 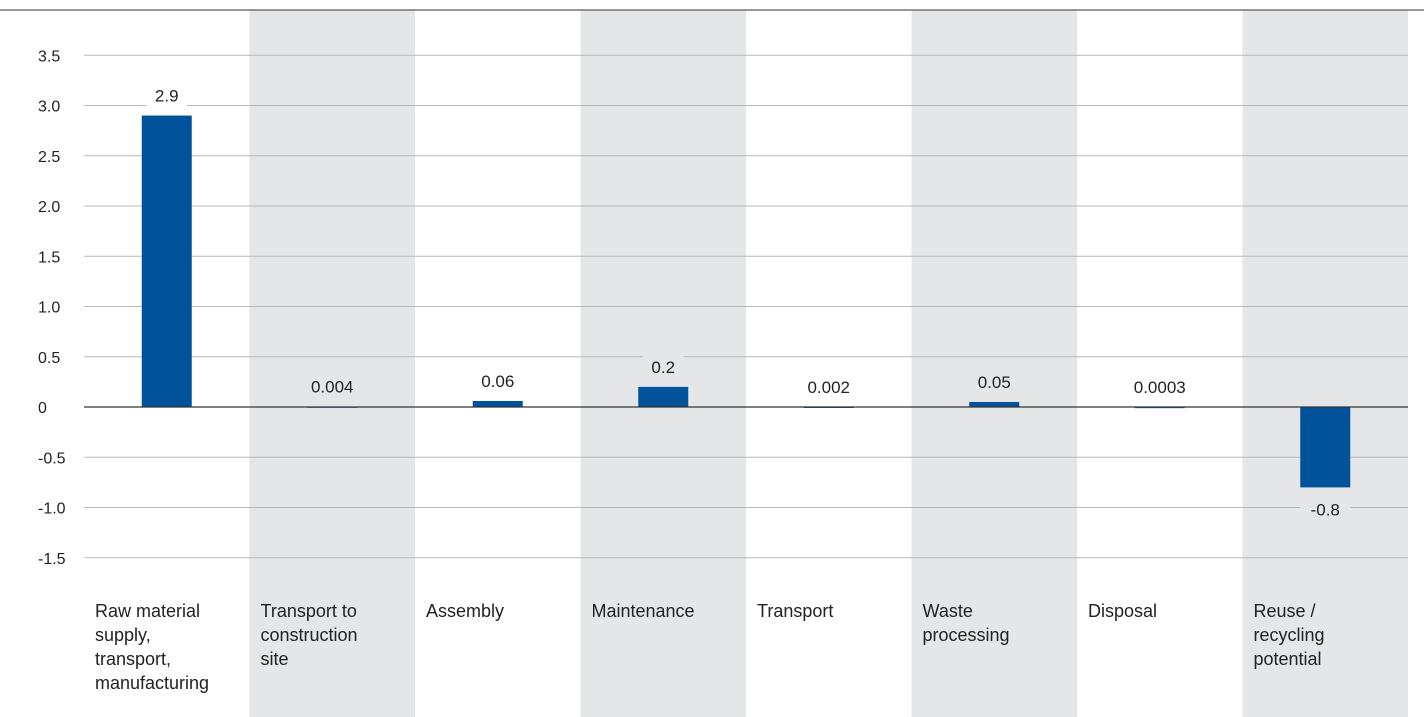 I want to click on y-tick-label: -1.0, so click(x=52, y=509).